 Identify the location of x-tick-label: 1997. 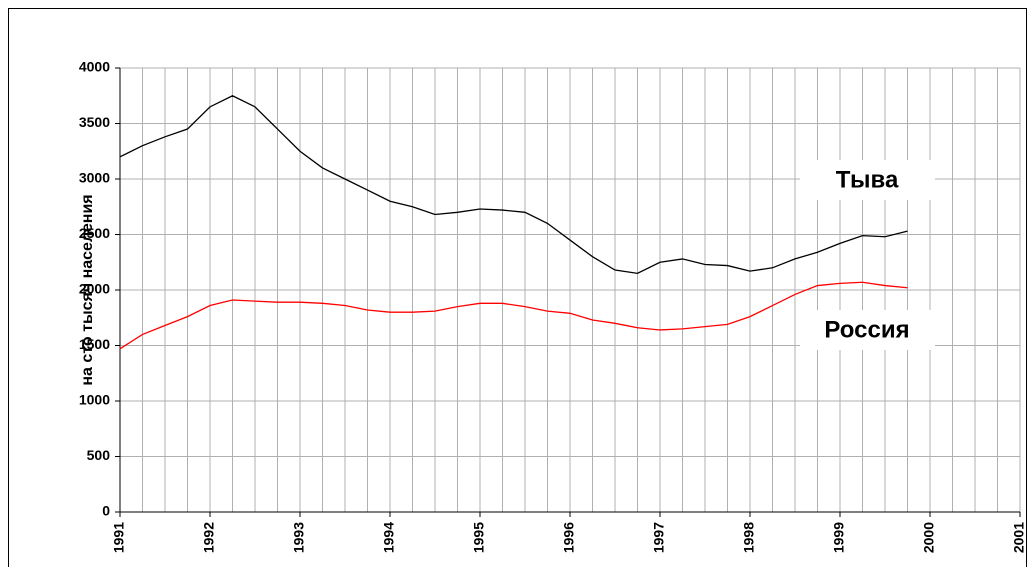
(659, 537).